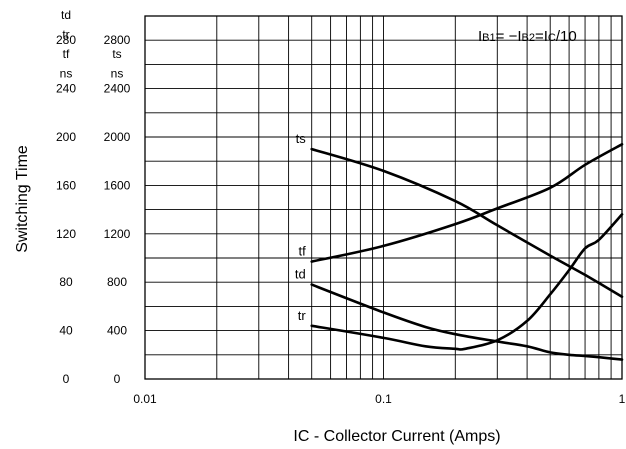 Image resolution: width=626 pixels, height=449 pixels. Describe the element at coordinates (488, 38) in the screenshot. I see `condition-part-1: B1` at that location.